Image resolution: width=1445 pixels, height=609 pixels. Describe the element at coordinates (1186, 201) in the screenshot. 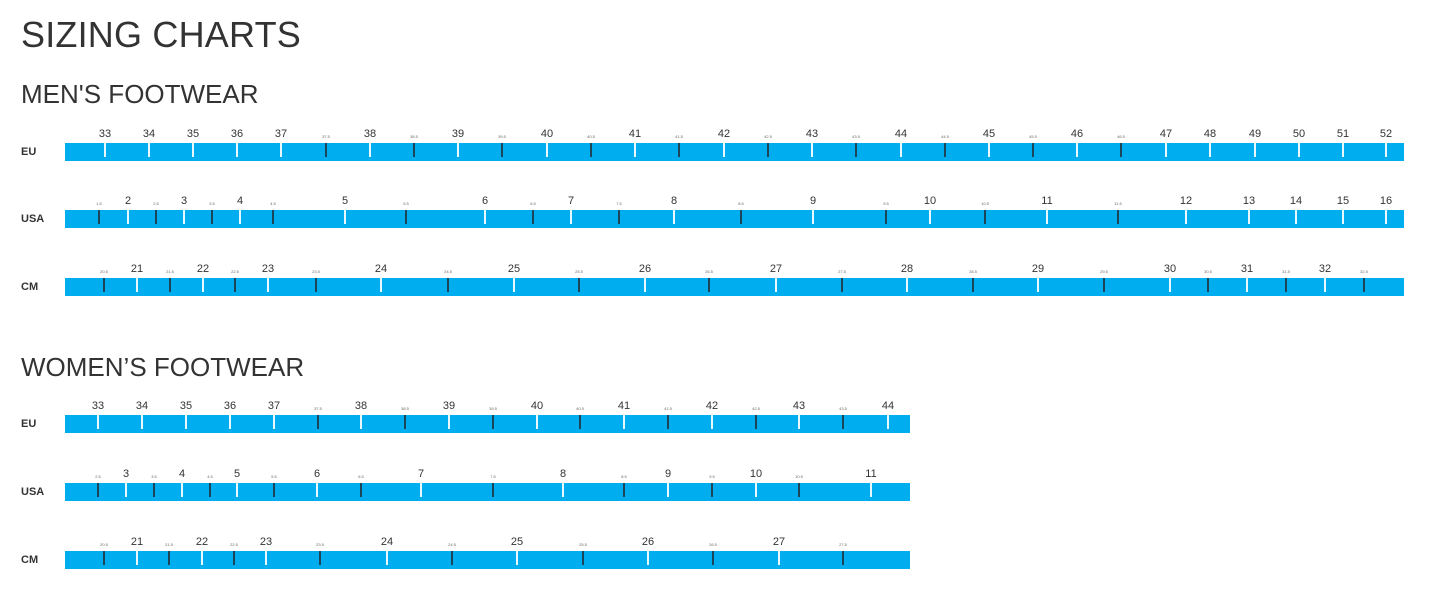

I see `size-tick-label: 12` at that location.